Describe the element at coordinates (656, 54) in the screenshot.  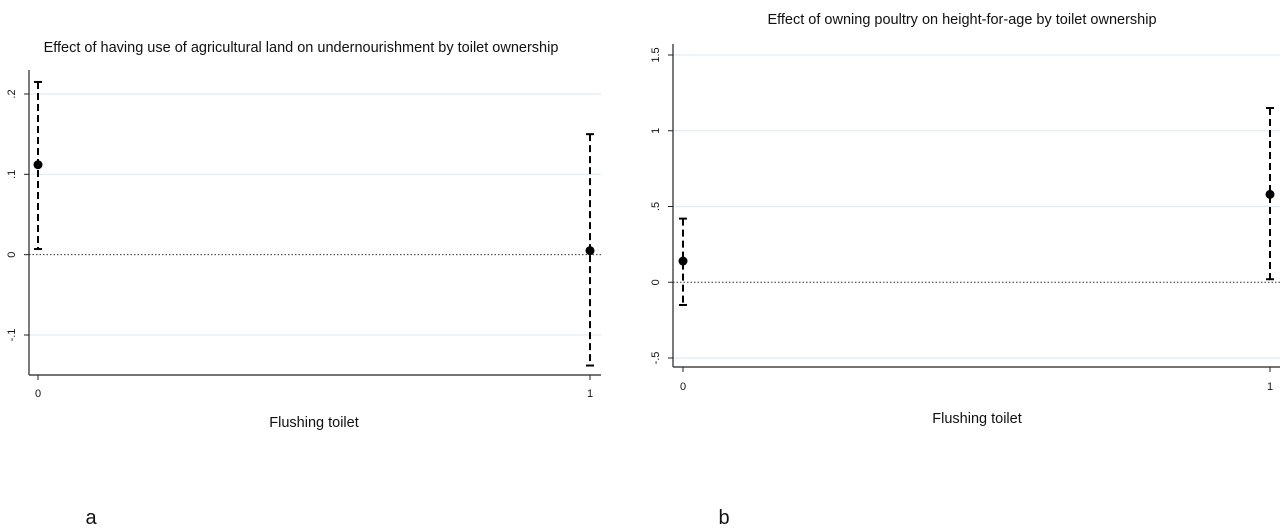
I see `y-tick-label: 1.5` at that location.